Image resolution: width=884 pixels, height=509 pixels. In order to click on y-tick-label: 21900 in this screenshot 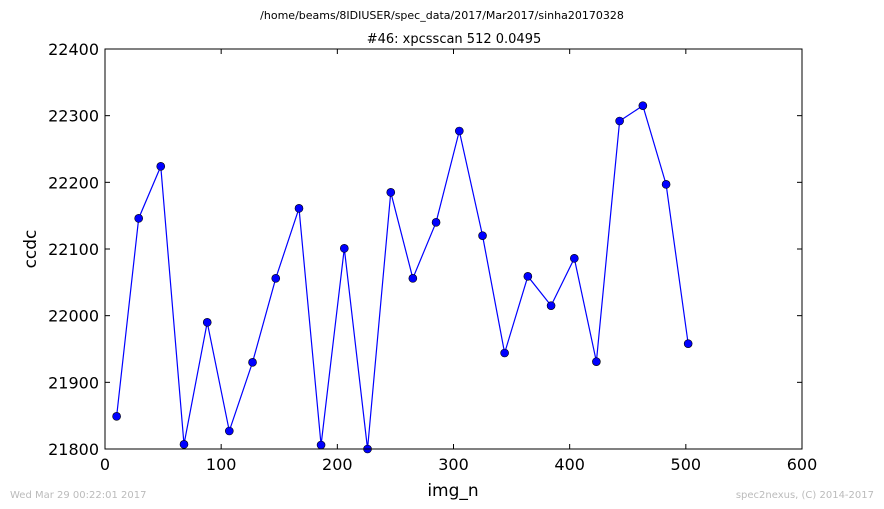, I will do `click(73, 382)`.